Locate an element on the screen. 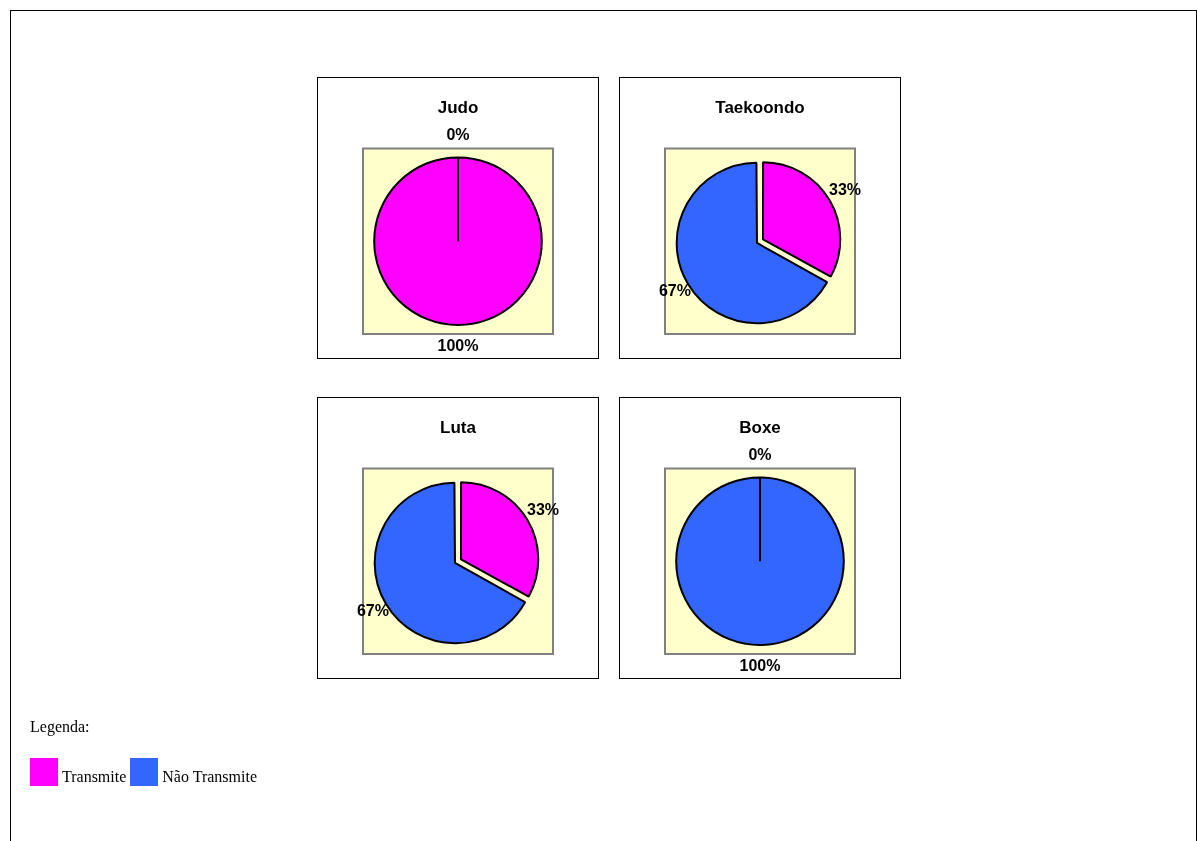 Image resolution: width=1197 pixels, height=841 pixels. legend-label: Não Transmite is located at coordinates (209, 777).